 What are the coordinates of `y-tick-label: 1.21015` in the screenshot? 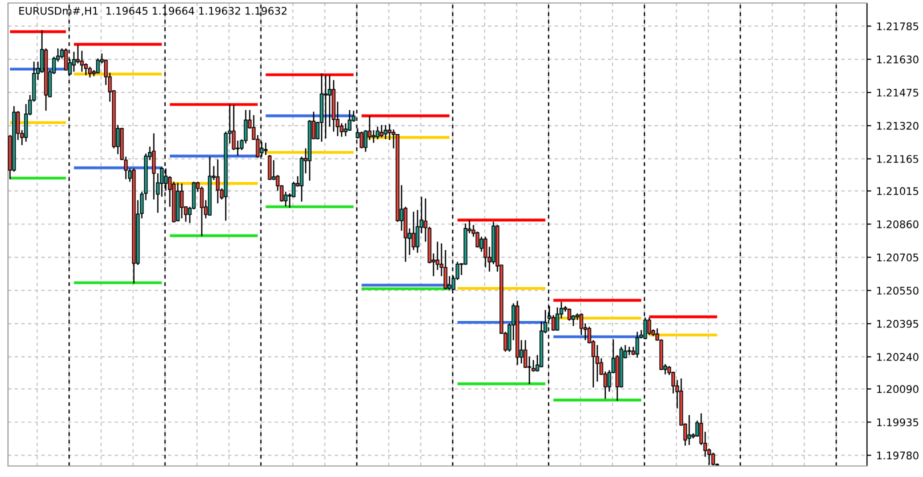 It's located at (897, 191).